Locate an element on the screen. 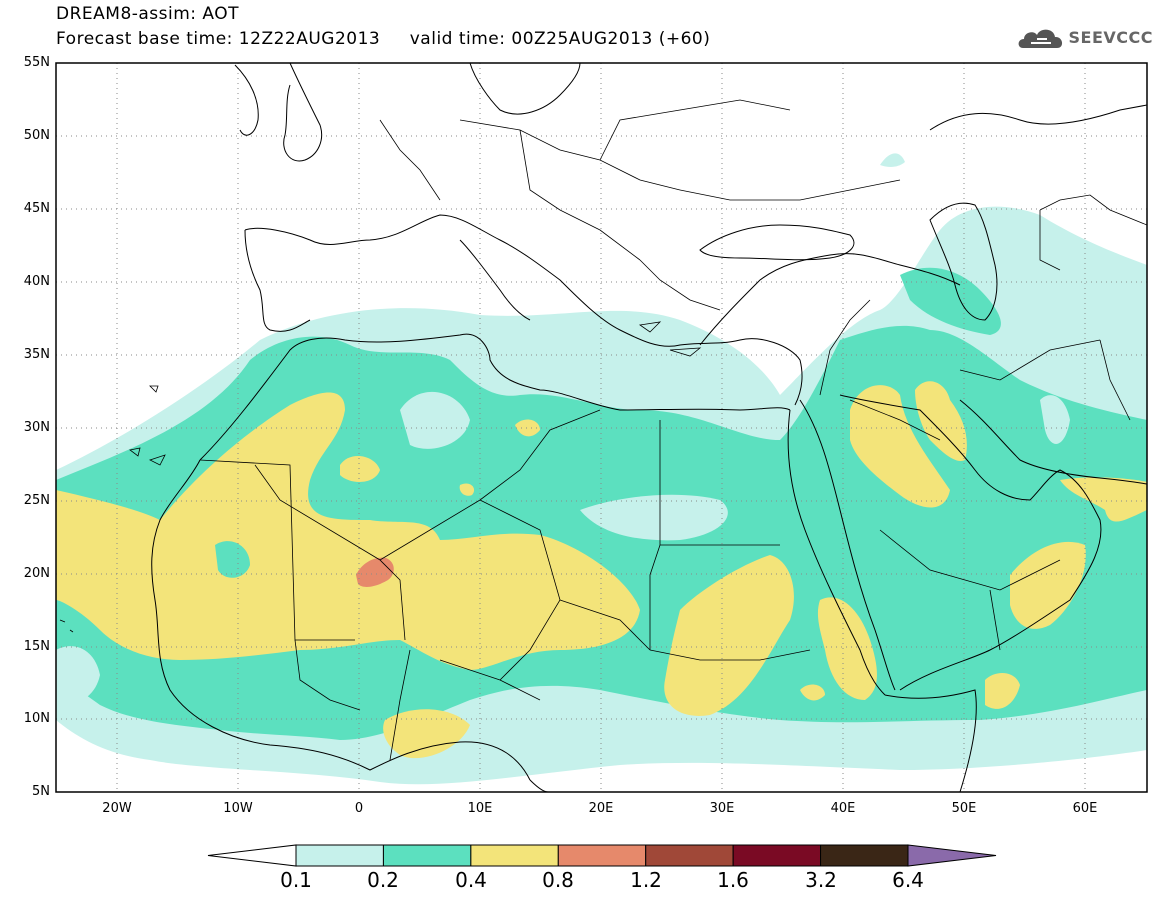 The image size is (1165, 905). lon-label-60e: 60E is located at coordinates (1085, 808).